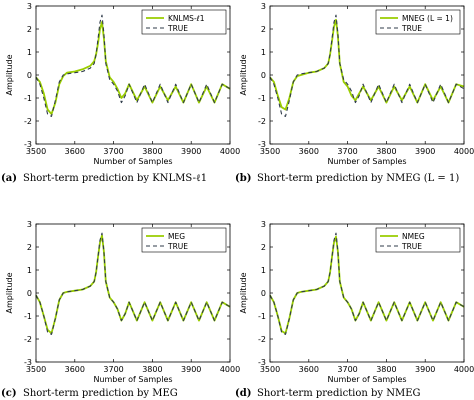 The width and height of the screenshot is (474, 400). I want to click on legend-label-a-1: TRUE, so click(177, 28).